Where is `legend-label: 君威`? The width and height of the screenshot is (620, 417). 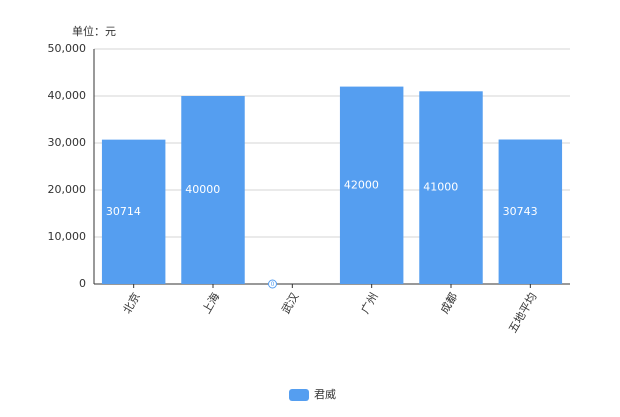 legend-label: 君威 is located at coordinates (325, 394).